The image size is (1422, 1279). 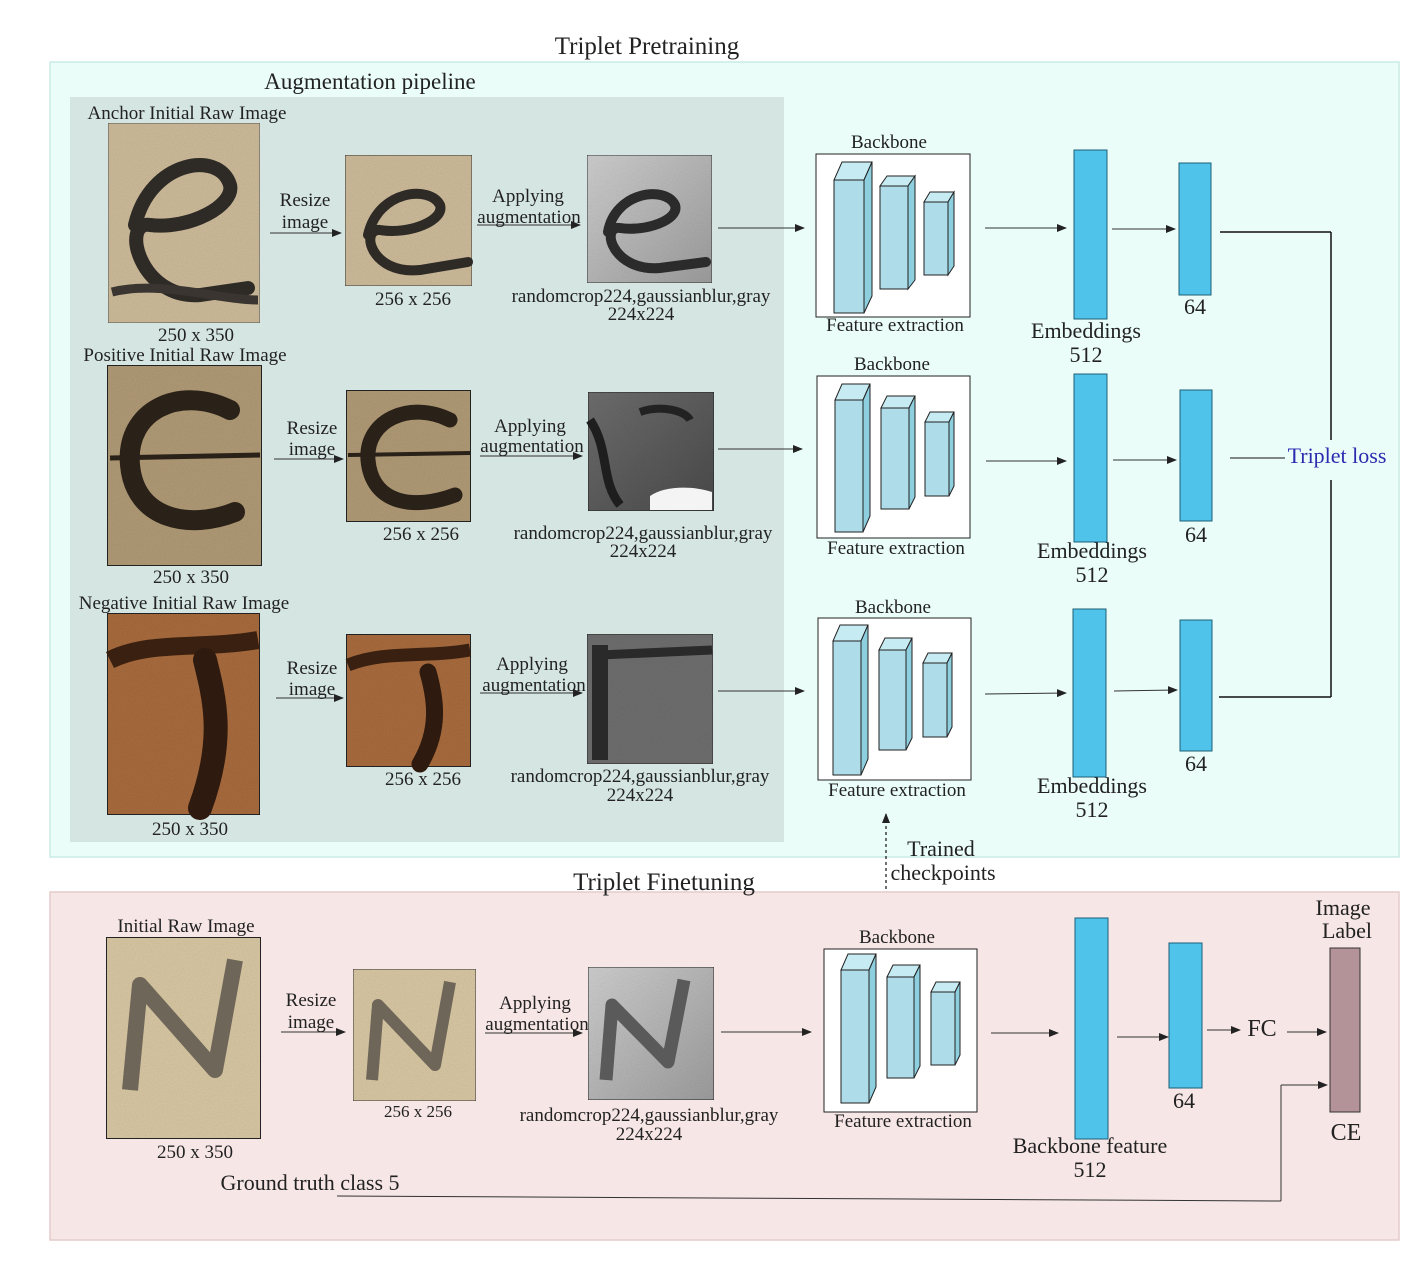 I want to click on negative-backbone-caption: Feature extraction, so click(x=897, y=790).